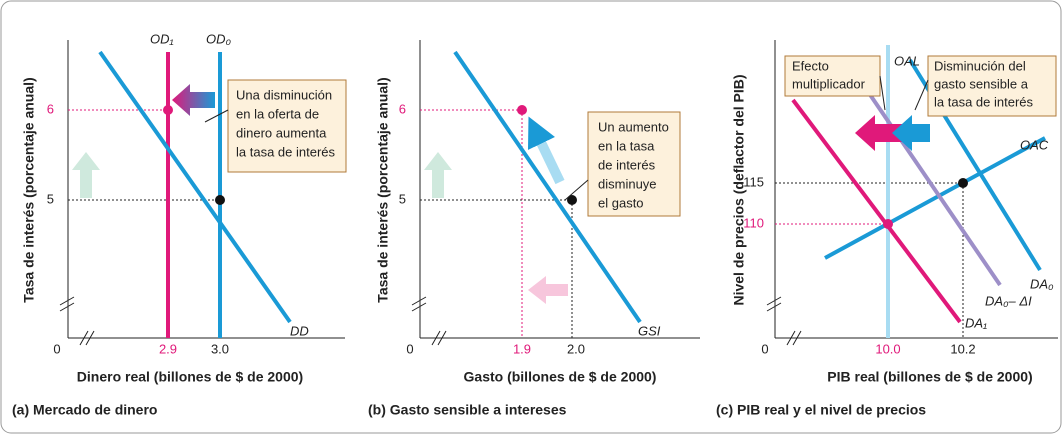 The height and width of the screenshot is (439, 1062). What do you see at coordinates (277, 113) in the screenshot?
I see `note-line: en la oferta de` at bounding box center [277, 113].